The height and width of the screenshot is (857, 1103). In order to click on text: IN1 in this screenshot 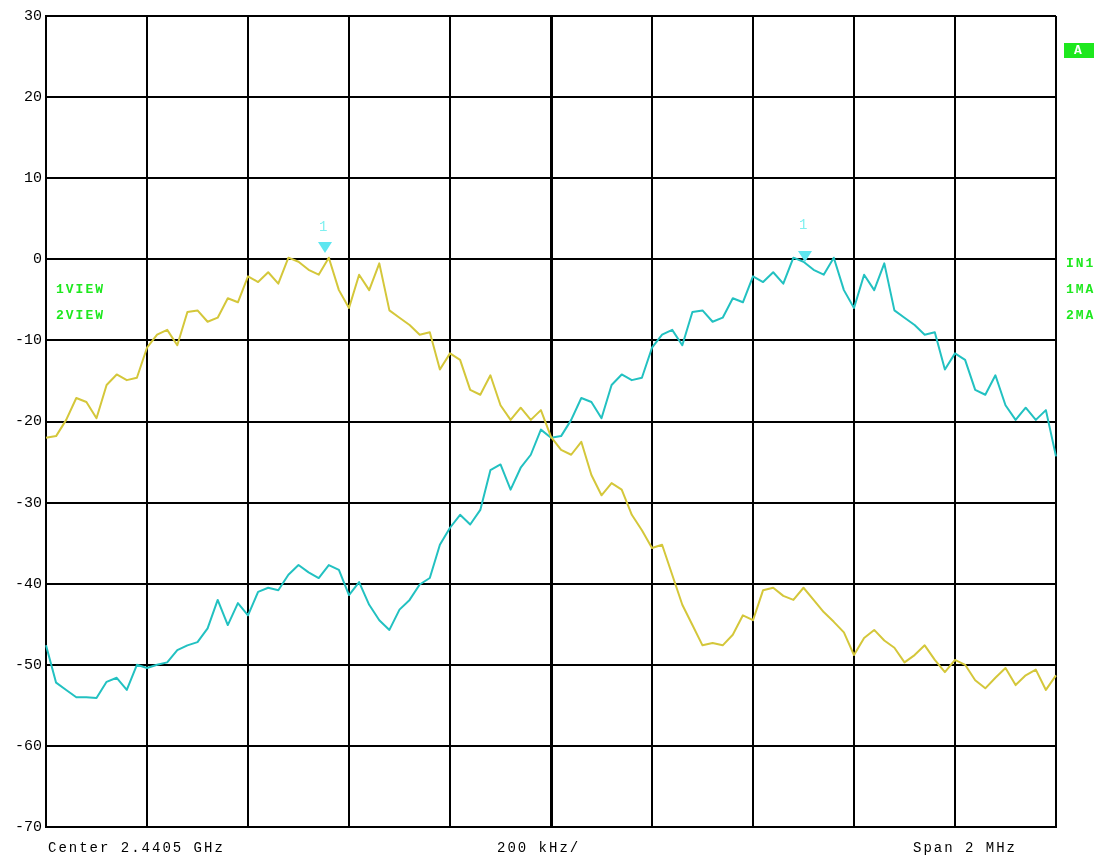, I will do `click(1081, 263)`.